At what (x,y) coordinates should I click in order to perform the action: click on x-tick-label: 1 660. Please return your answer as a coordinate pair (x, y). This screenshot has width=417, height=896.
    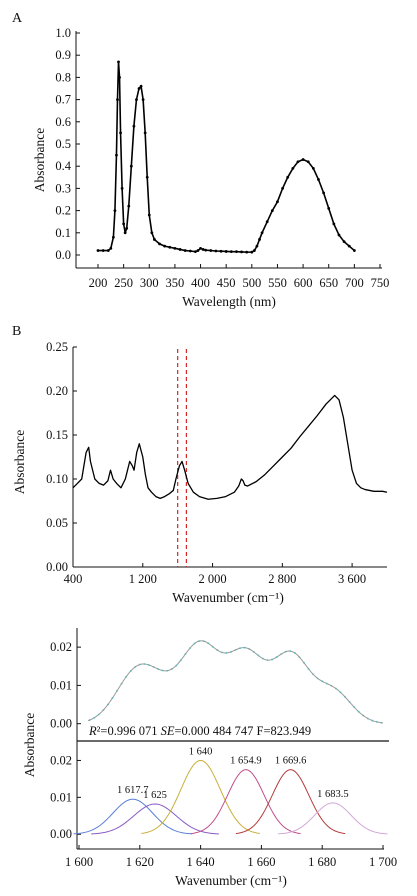
    Looking at the image, I should click on (261, 862).